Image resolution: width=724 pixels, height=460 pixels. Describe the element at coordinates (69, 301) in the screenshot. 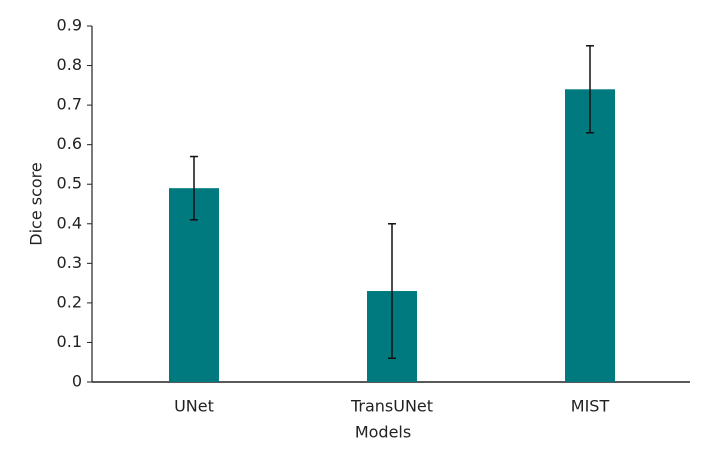

I see `y-tick-label: 0.2` at that location.